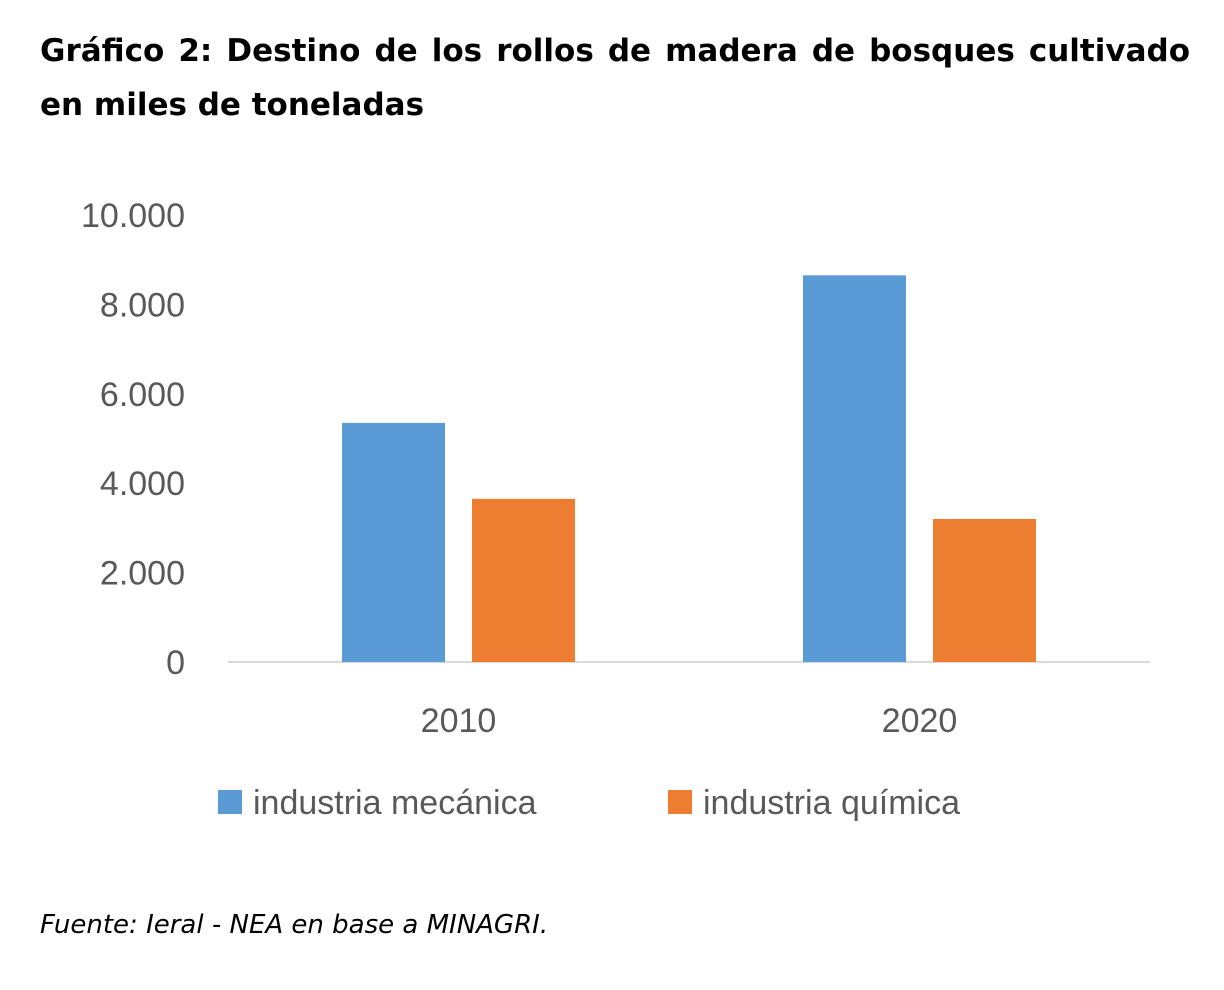  Describe the element at coordinates (133, 216) in the screenshot. I see `y-tick-label: 10.000` at that location.